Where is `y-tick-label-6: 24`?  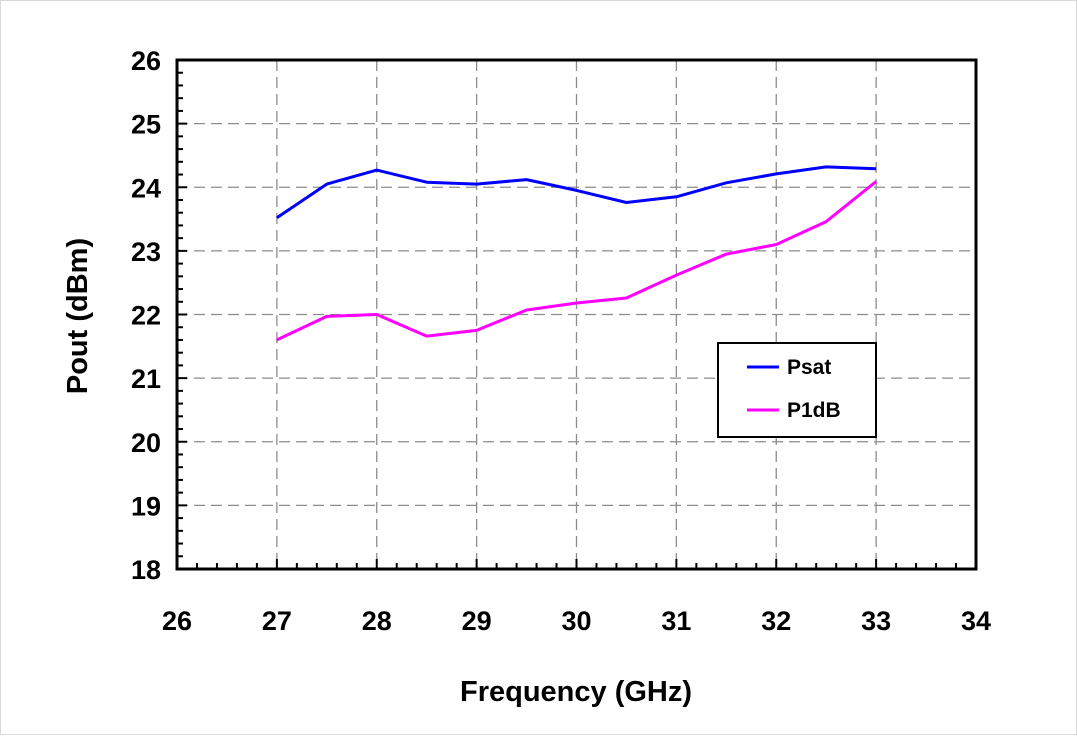
y-tick-label-6: 24 is located at coordinates (146, 188).